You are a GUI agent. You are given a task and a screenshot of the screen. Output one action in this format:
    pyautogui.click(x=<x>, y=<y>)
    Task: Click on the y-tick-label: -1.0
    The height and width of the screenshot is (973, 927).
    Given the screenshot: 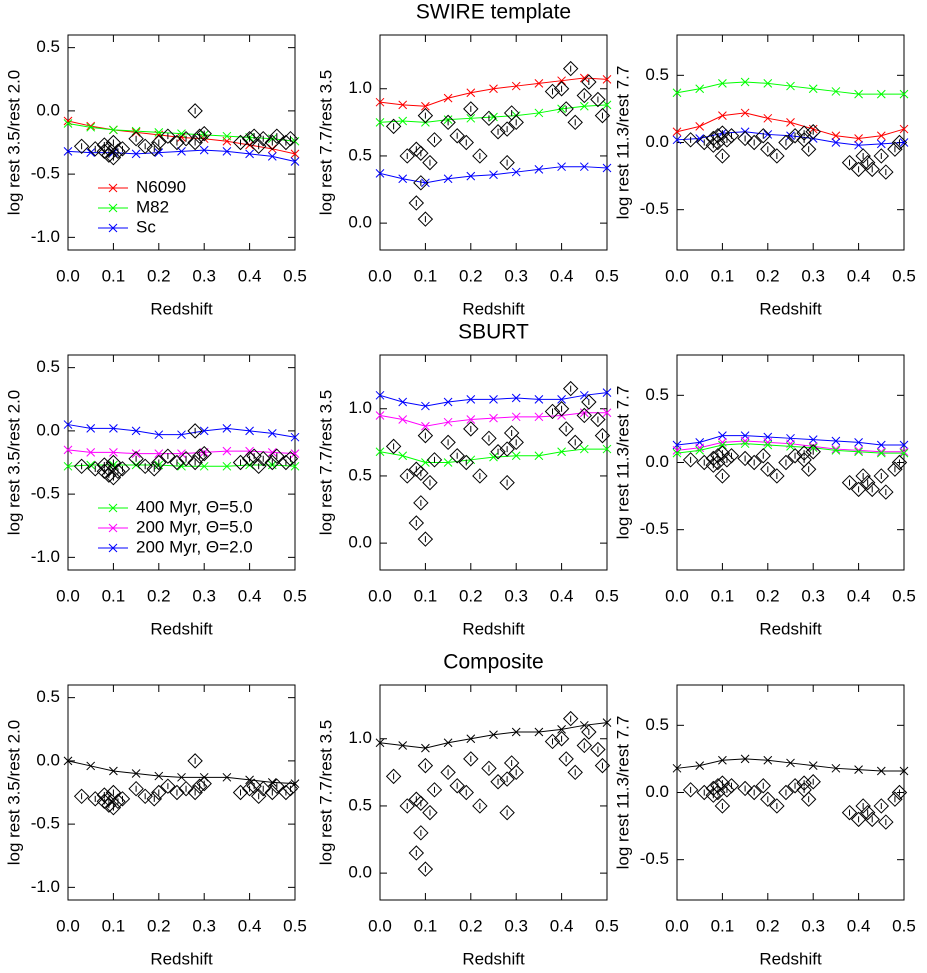 What is the action you would take?
    pyautogui.click(x=45, y=236)
    